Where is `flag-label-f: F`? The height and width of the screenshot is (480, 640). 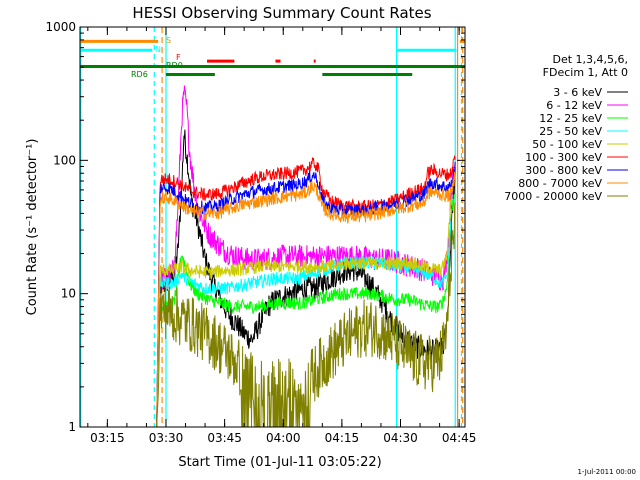 flag-label-f: F is located at coordinates (178, 57).